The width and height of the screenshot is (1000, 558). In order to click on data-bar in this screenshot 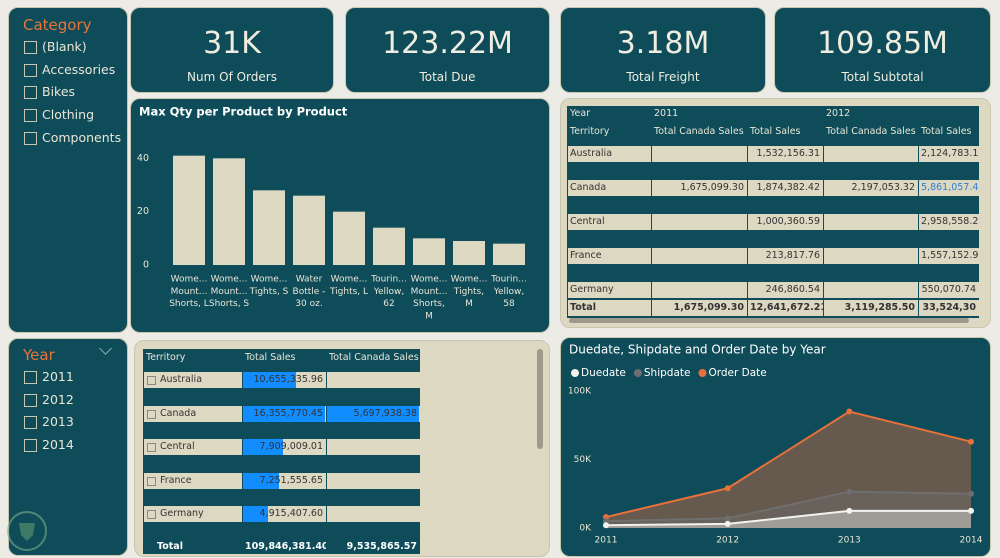, I will do `click(263, 447)`.